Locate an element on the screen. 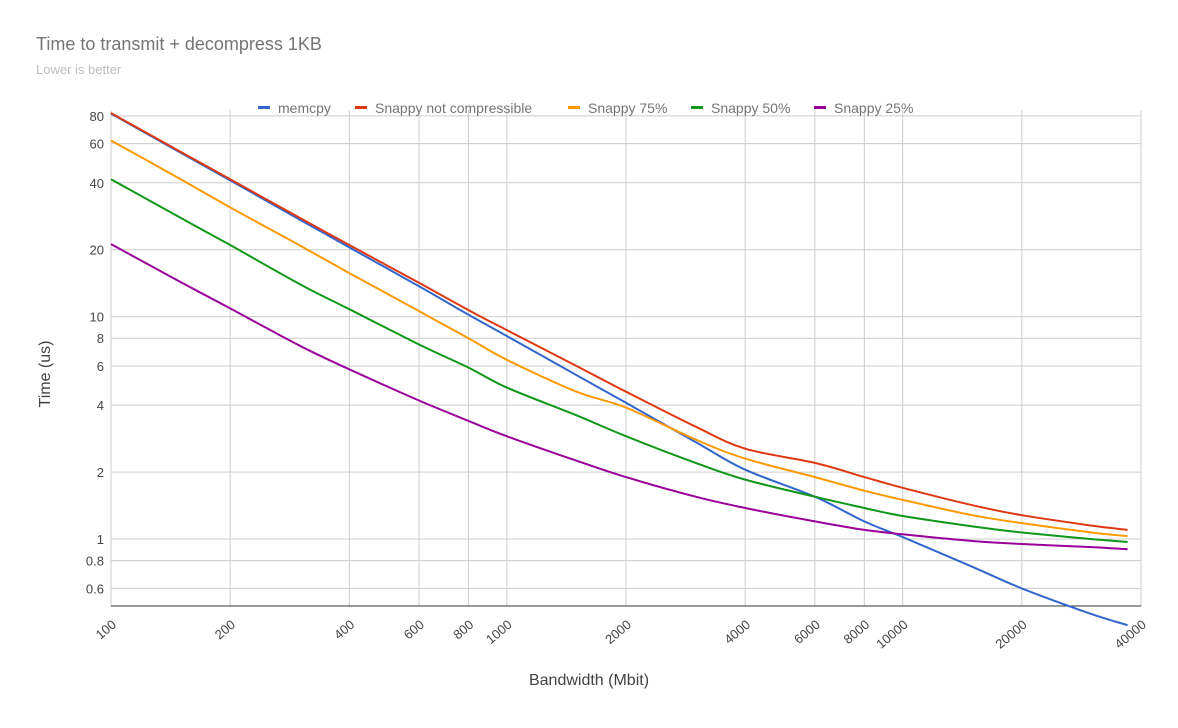 The image size is (1178, 728). y-tick-label: 1 is located at coordinates (100, 539).